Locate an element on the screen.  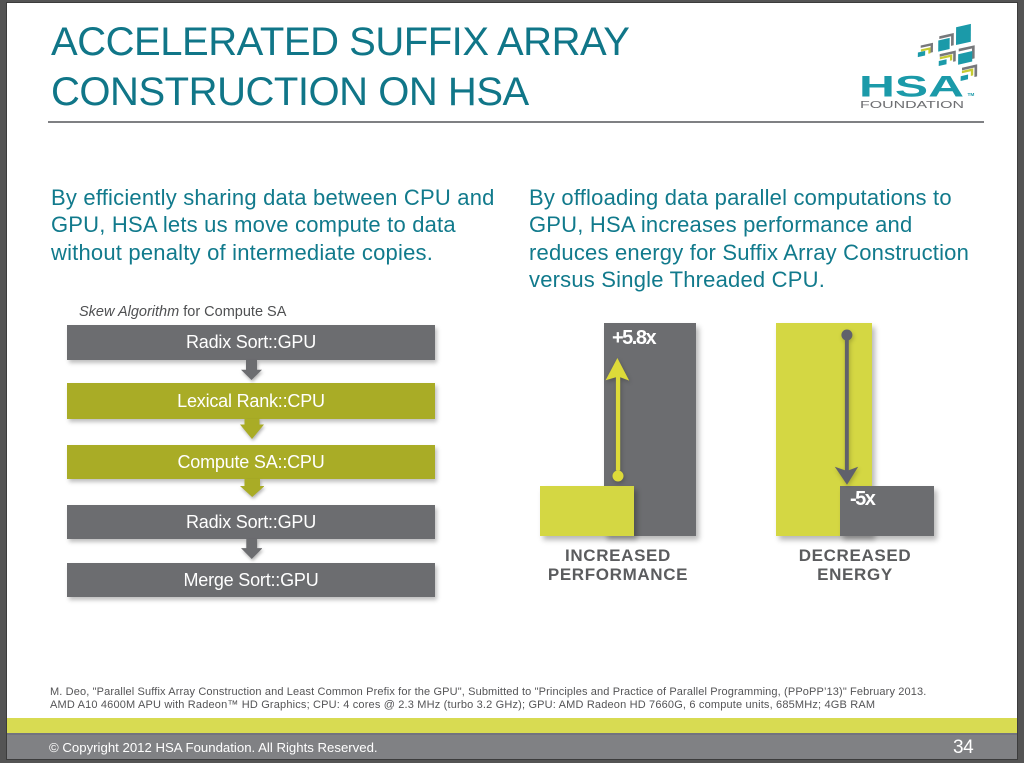
svg-text: TM is located at coordinates (971, 95).